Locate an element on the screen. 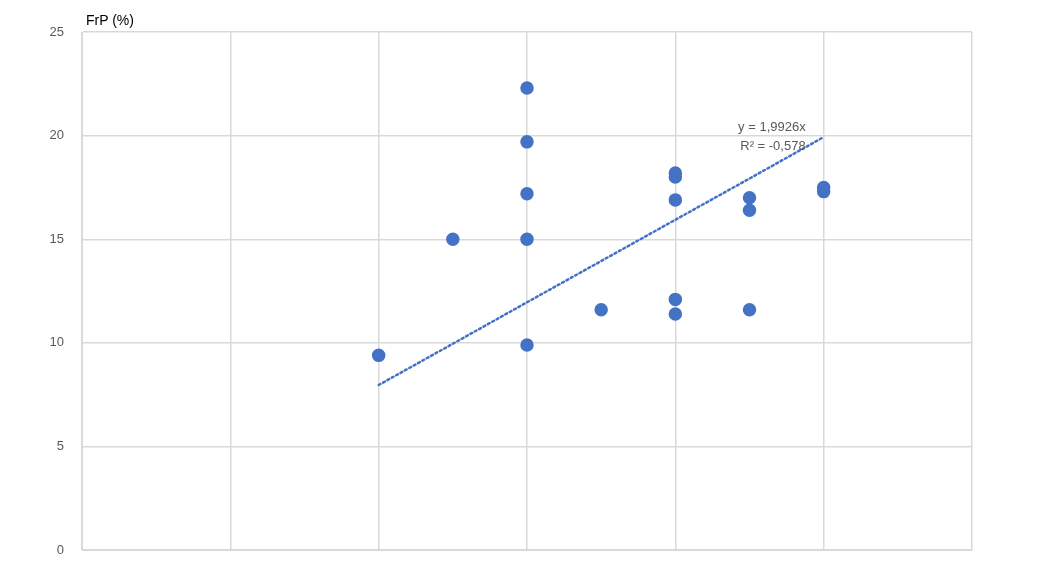  y-tick-label: 5 is located at coordinates (60, 446).